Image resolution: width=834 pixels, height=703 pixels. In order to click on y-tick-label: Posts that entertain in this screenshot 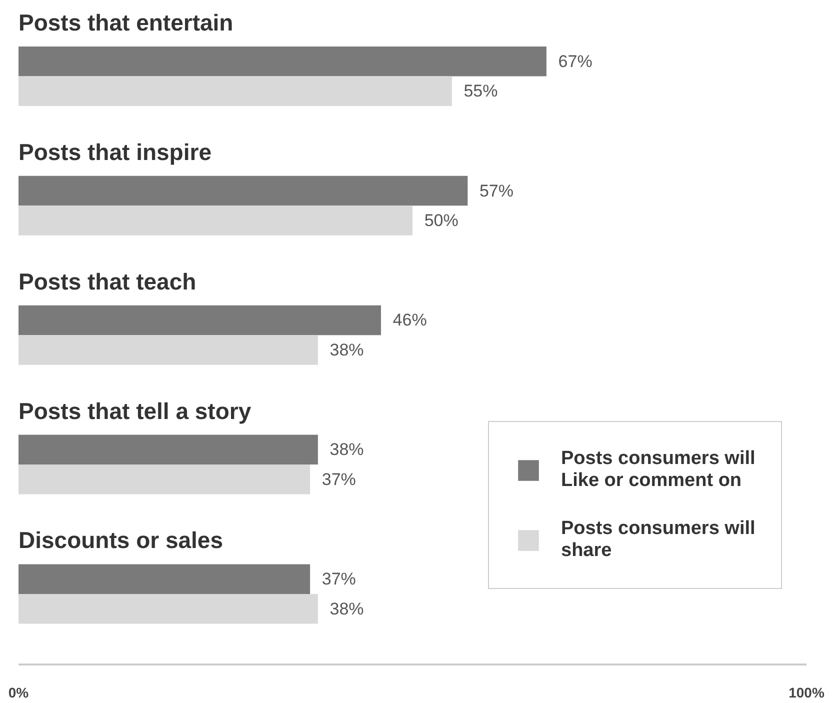, I will do `click(126, 23)`.